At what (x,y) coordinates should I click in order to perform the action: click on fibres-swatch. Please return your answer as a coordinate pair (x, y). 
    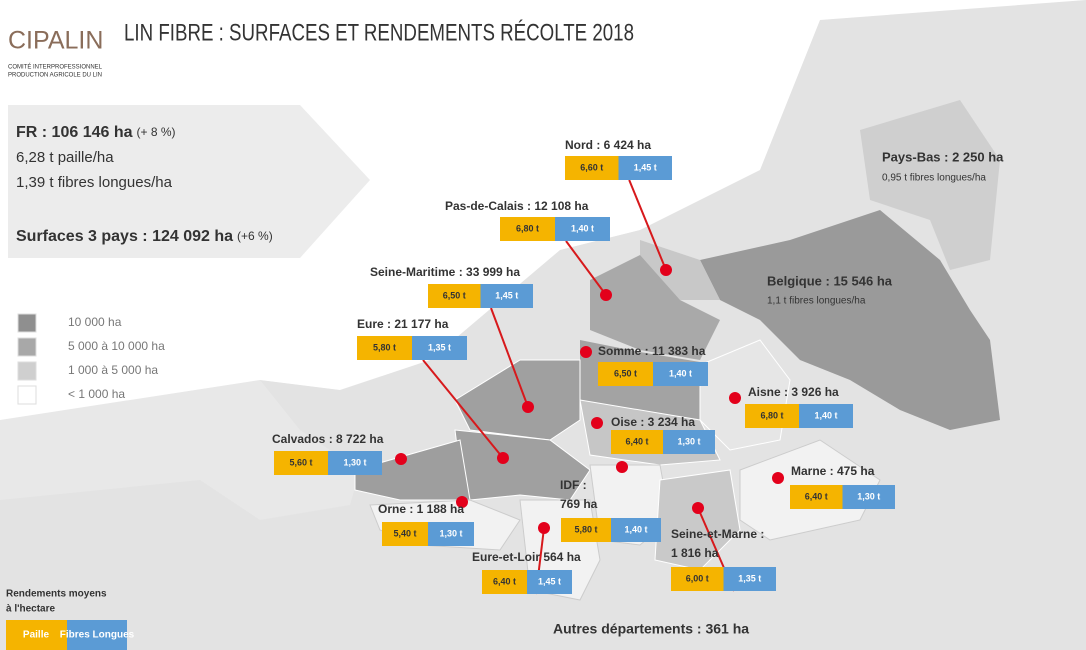
    Looking at the image, I should click on (97, 635).